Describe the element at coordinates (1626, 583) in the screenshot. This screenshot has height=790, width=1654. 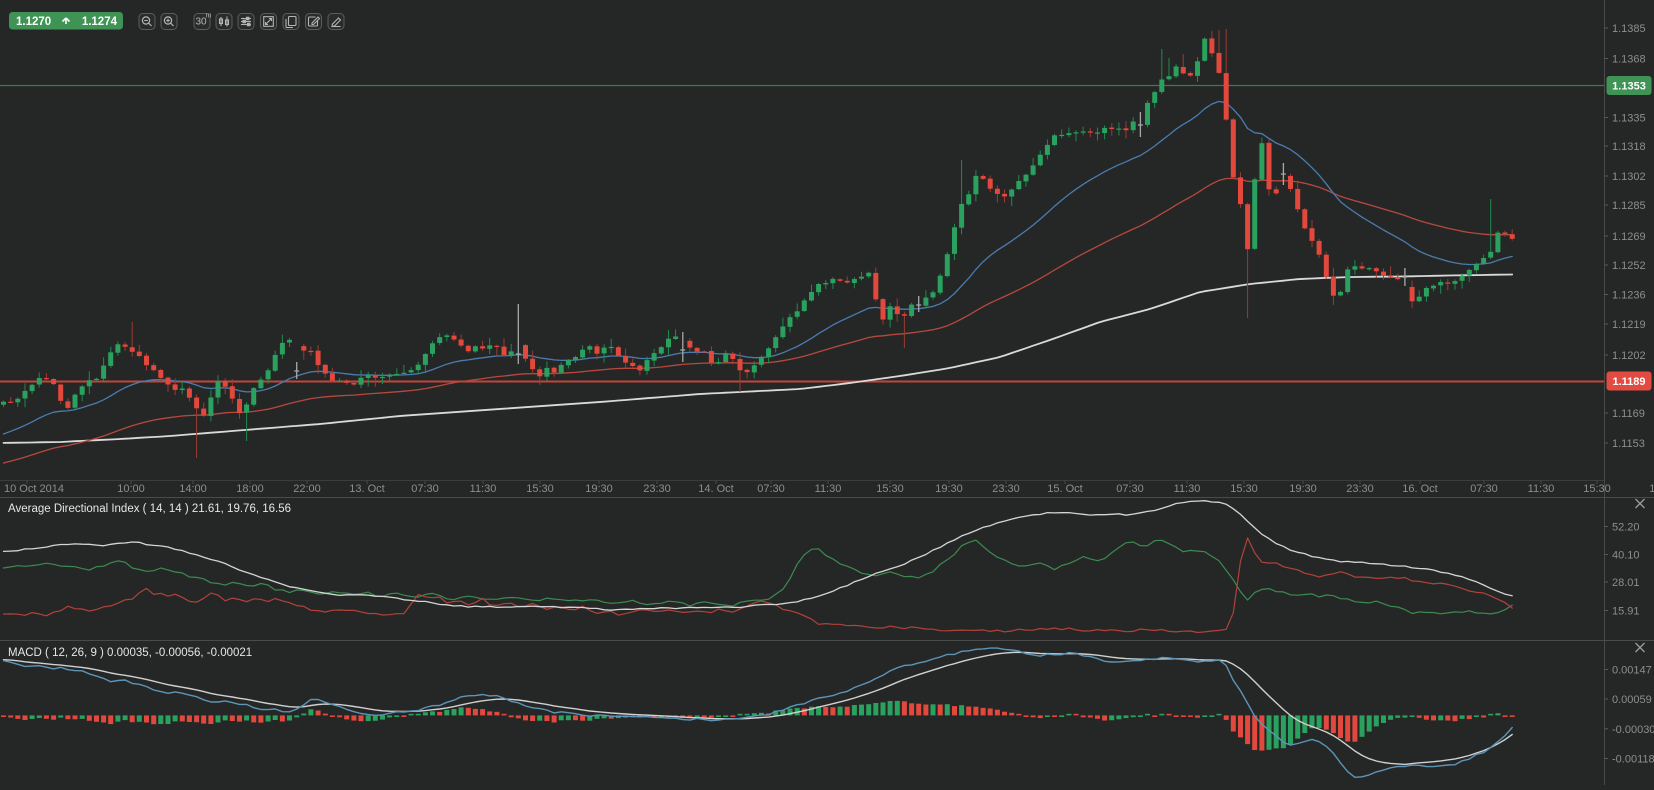
I see `svg-text: 28.01` at that location.